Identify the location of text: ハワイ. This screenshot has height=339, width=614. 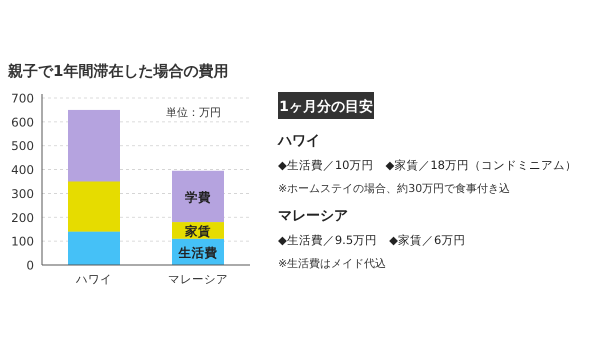
(298, 141).